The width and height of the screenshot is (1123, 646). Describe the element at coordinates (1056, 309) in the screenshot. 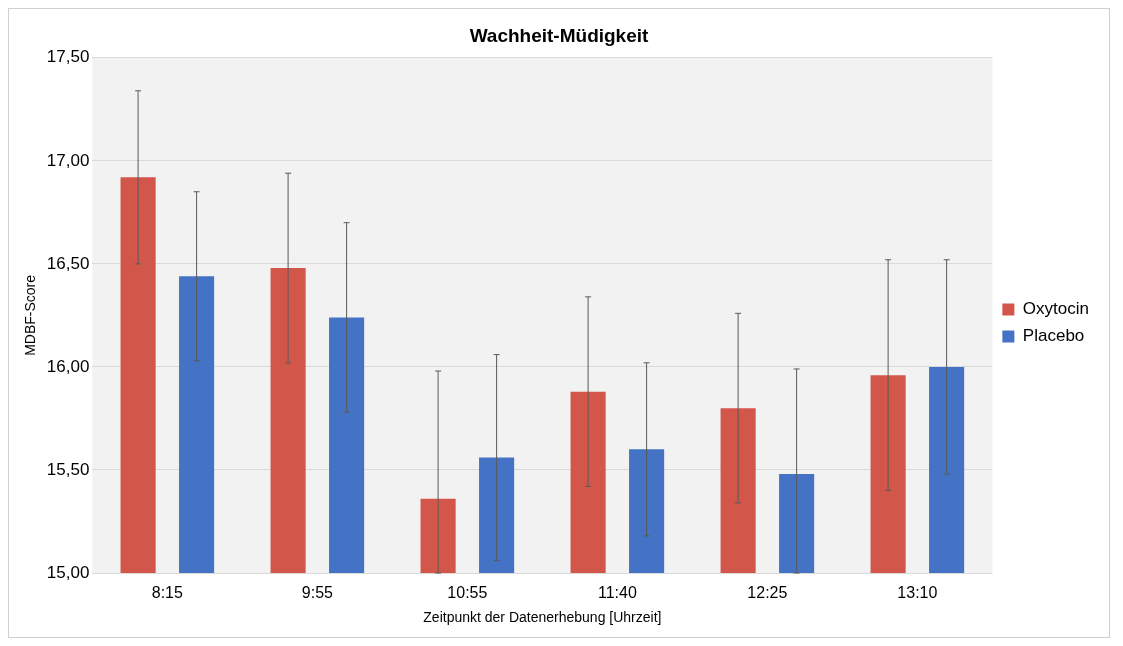

I see `legend-label: Oxytocin` at that location.